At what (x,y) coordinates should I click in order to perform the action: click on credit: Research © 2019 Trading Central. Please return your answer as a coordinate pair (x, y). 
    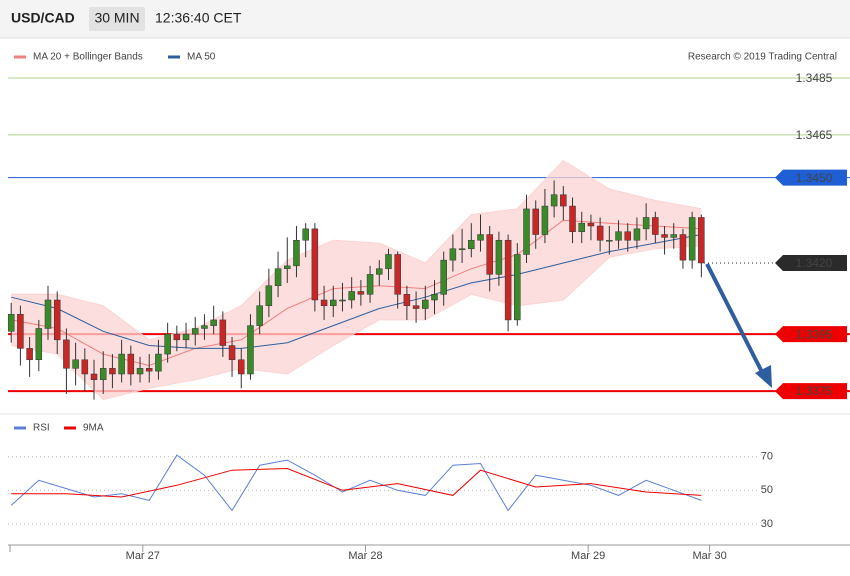
    Looking at the image, I should click on (762, 57).